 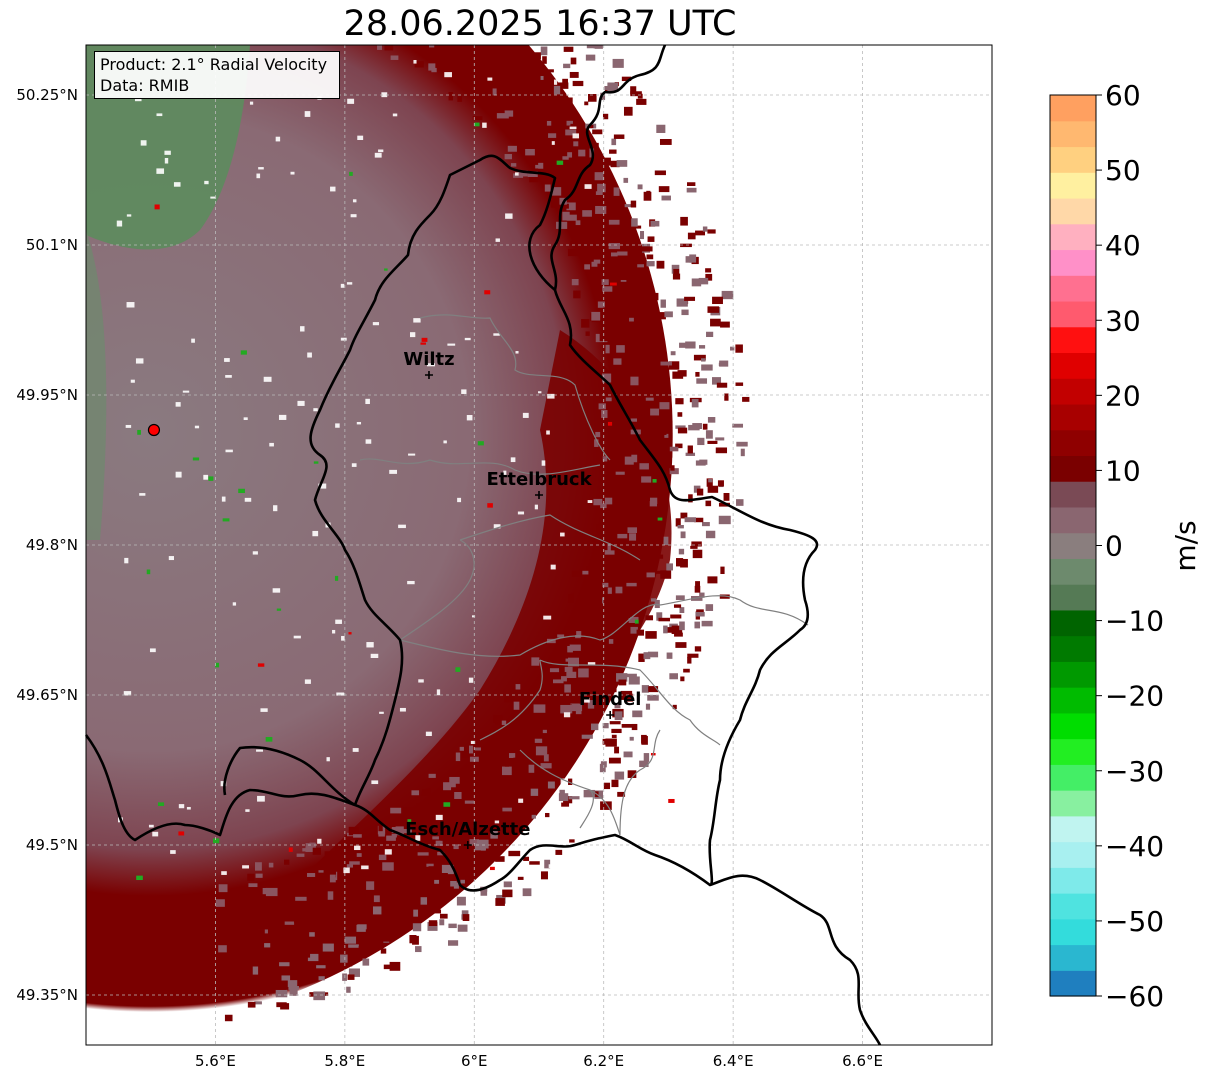 What do you see at coordinates (522, 599) in the screenshot?
I see `city-markers: Wiltz Ettelbruck Findel Esch/Alzette` at bounding box center [522, 599].